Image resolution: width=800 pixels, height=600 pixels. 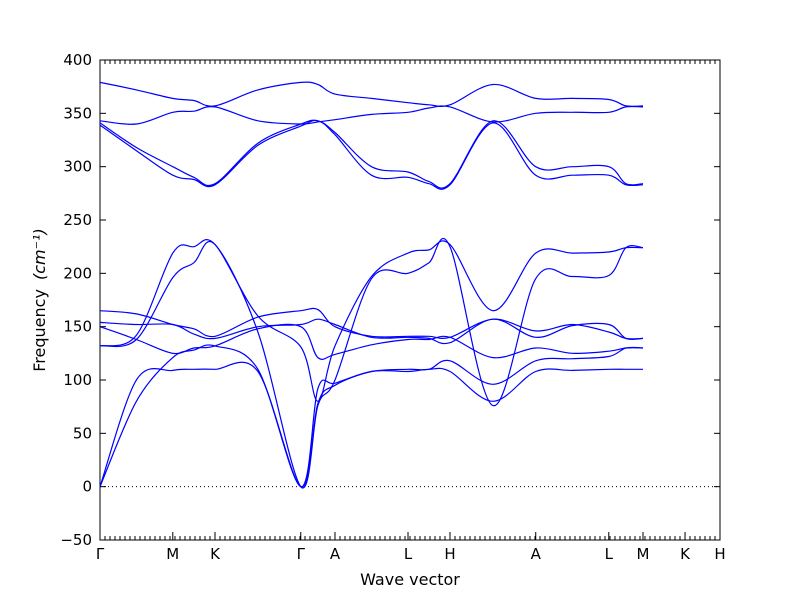 I want to click on y-tick-label: 150, so click(x=77, y=327).